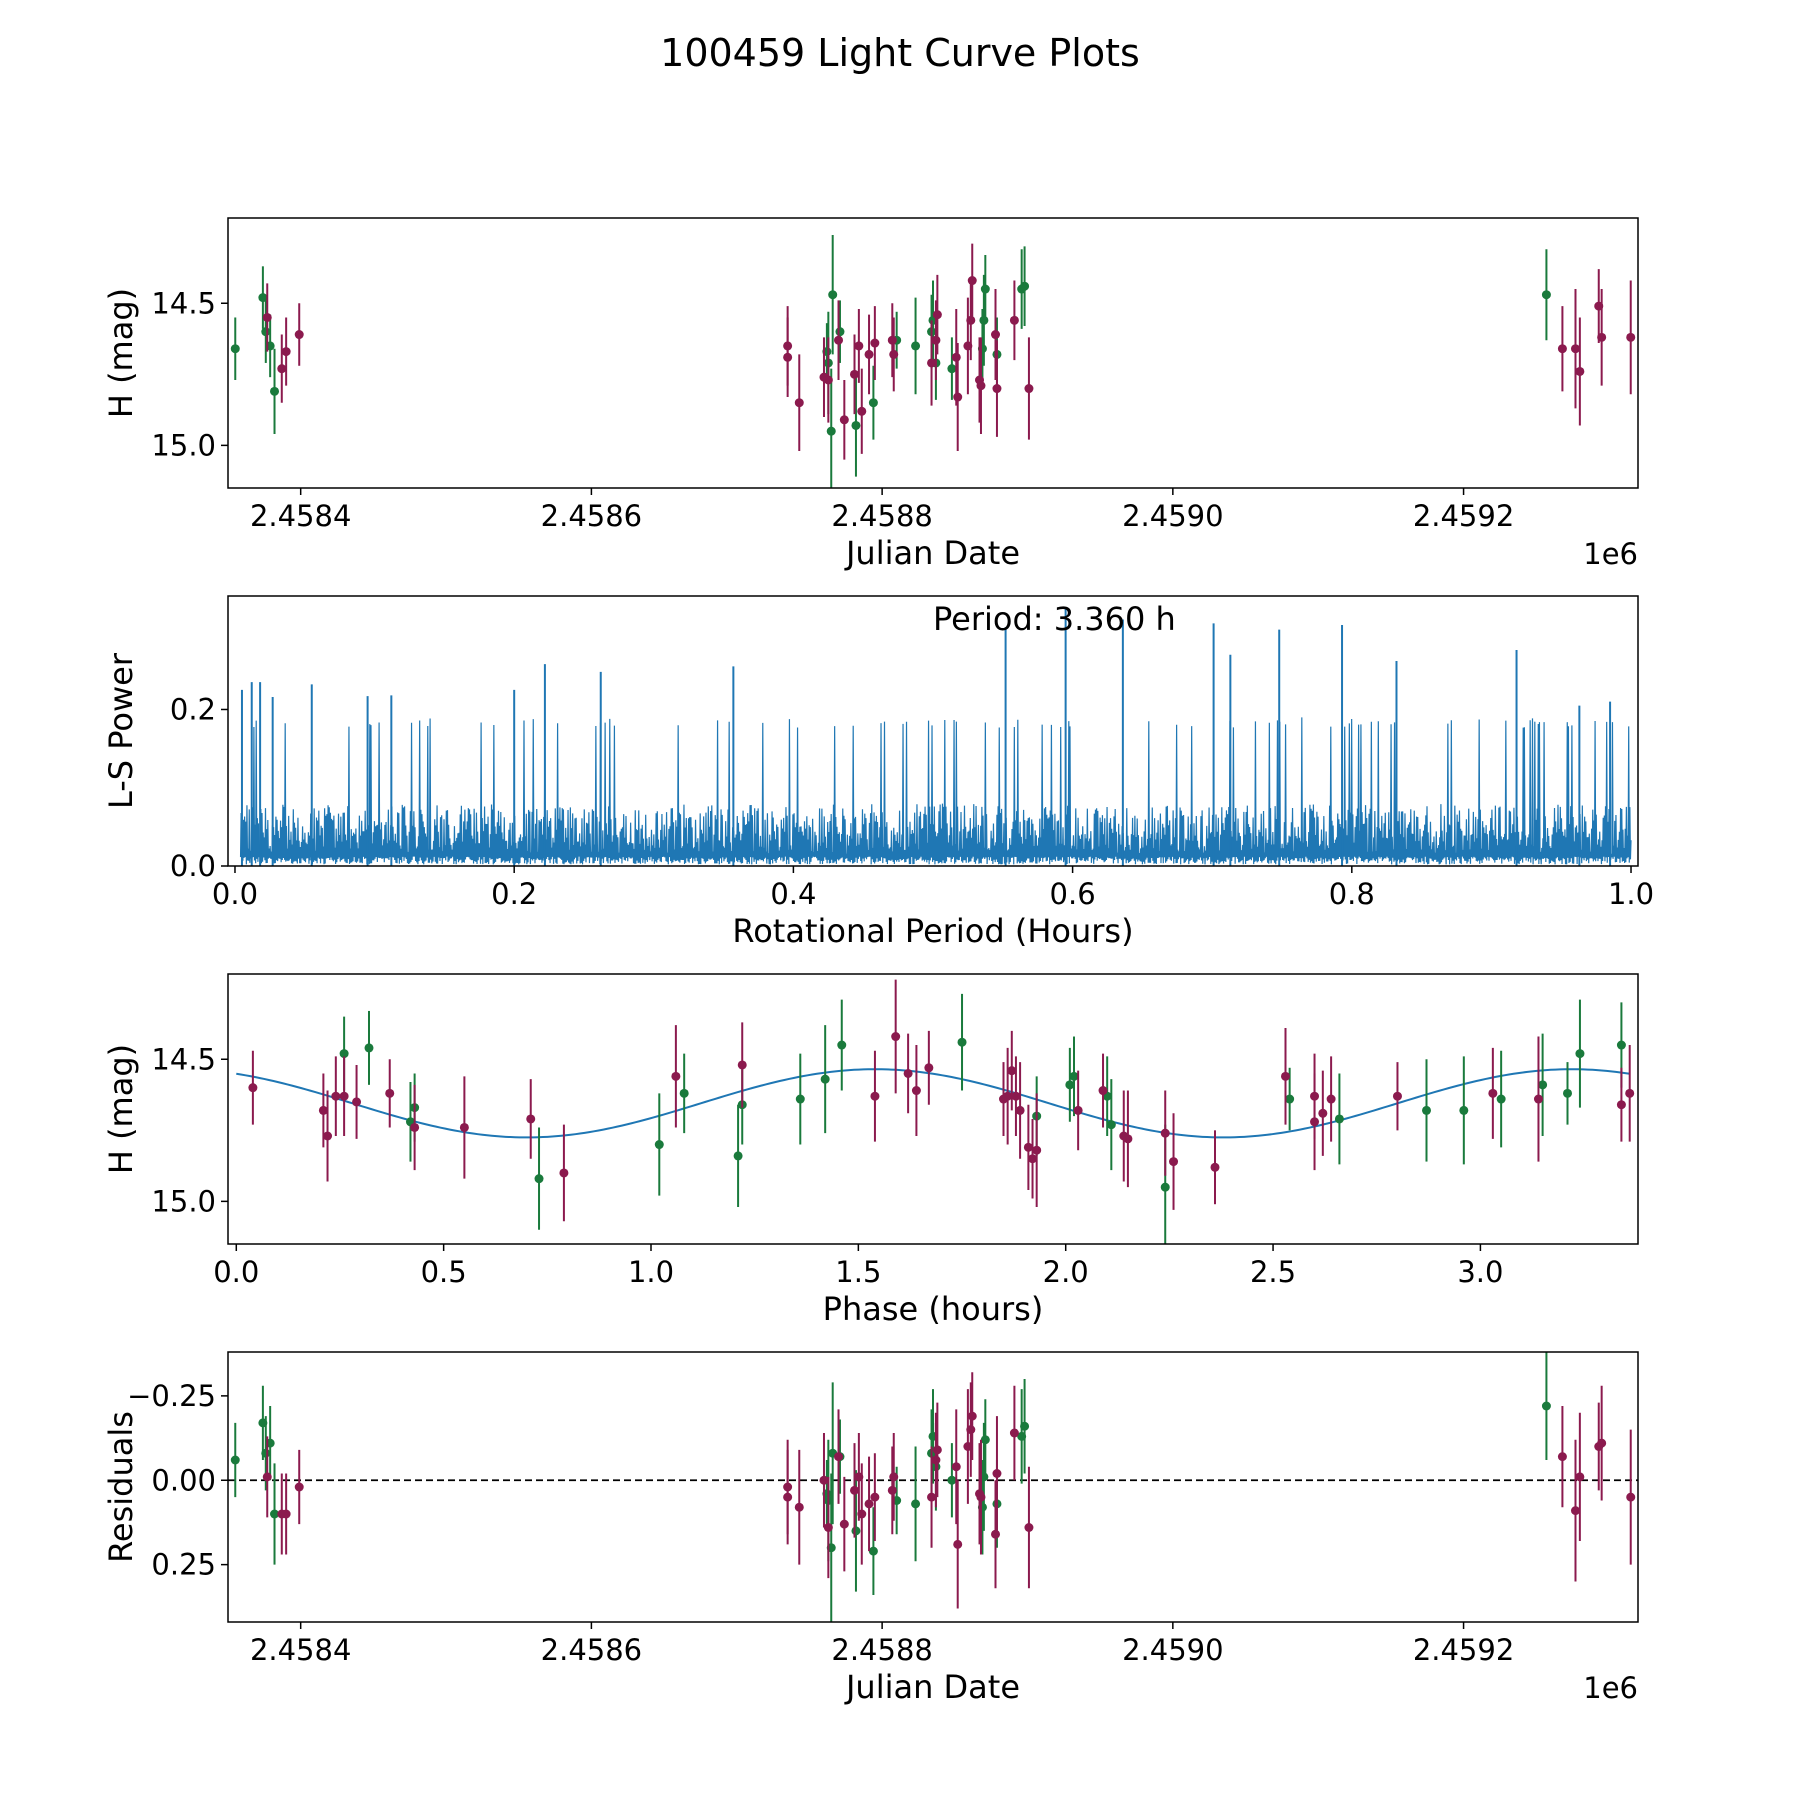  Describe the element at coordinates (933, 1309) in the screenshot. I see `phased-x-axis-label: Phase (hours)` at that location.